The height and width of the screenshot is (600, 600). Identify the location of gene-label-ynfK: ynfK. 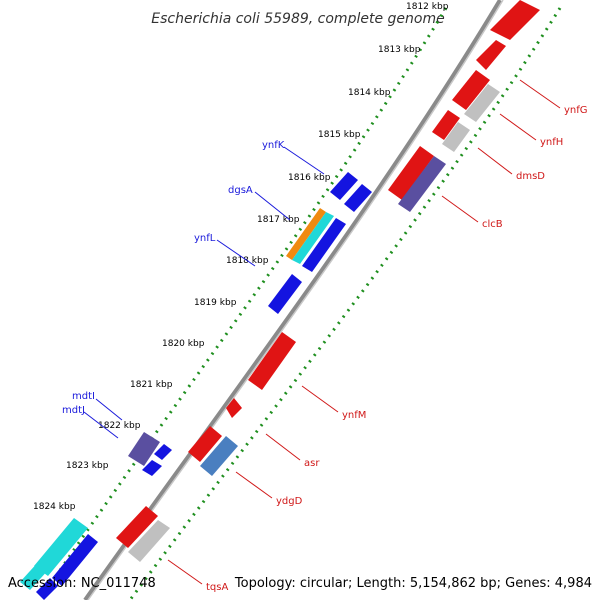
(273, 145).